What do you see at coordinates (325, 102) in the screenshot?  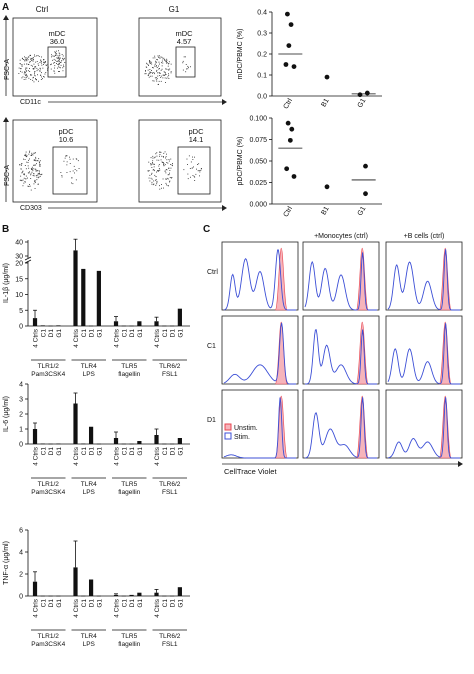 I see `x-tick-label: B1` at bounding box center [325, 102].